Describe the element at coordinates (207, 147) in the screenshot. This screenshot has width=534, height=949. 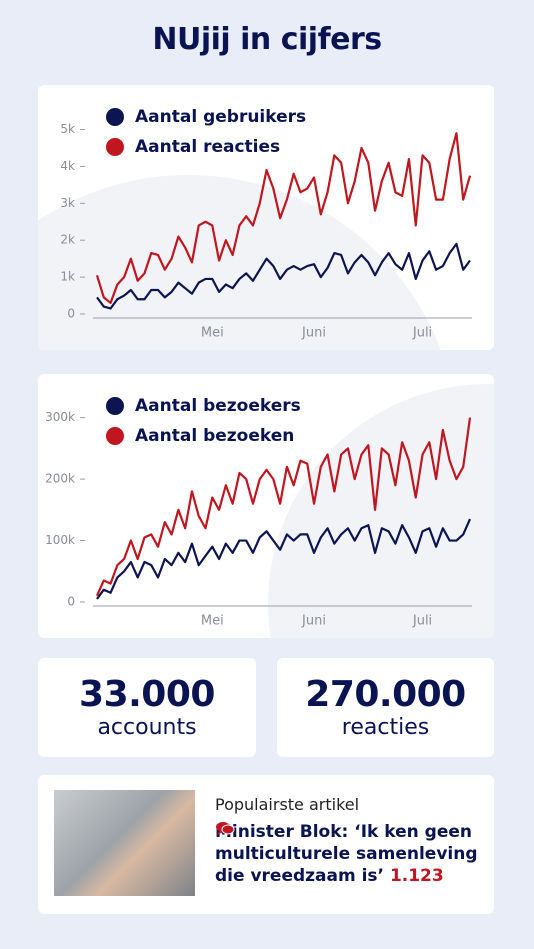
I see `legend-label: Aantal reacties` at that location.